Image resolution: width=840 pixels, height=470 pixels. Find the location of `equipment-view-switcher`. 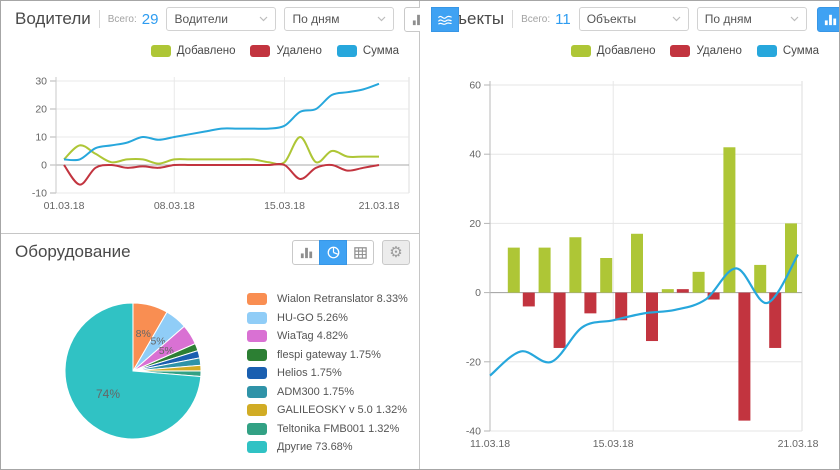

equipment-view-switcher is located at coordinates (333, 252).